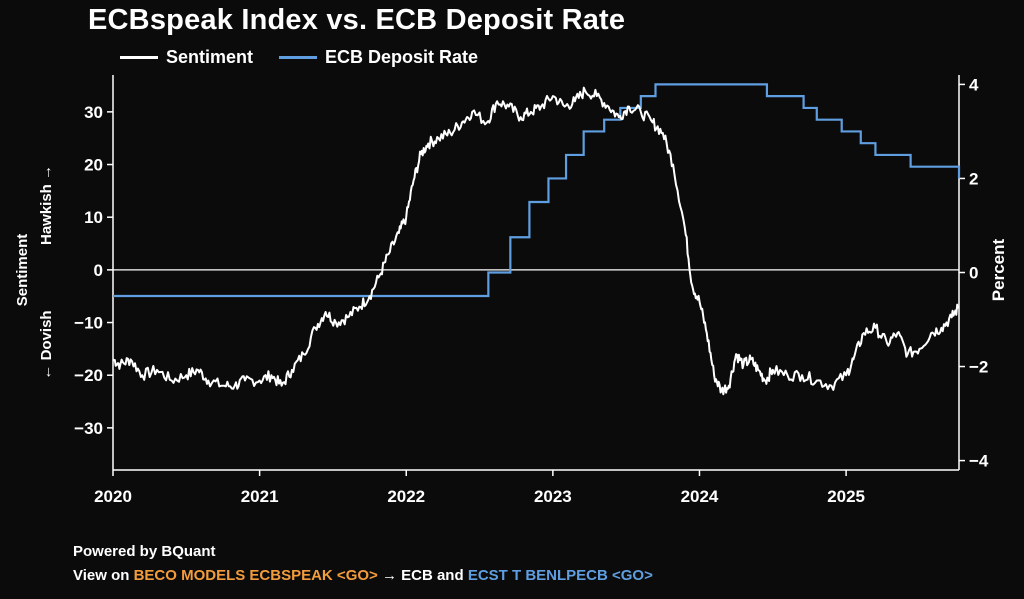 Image resolution: width=1024 pixels, height=599 pixels. I want to click on y-tick-left-label: 30, so click(93, 112).